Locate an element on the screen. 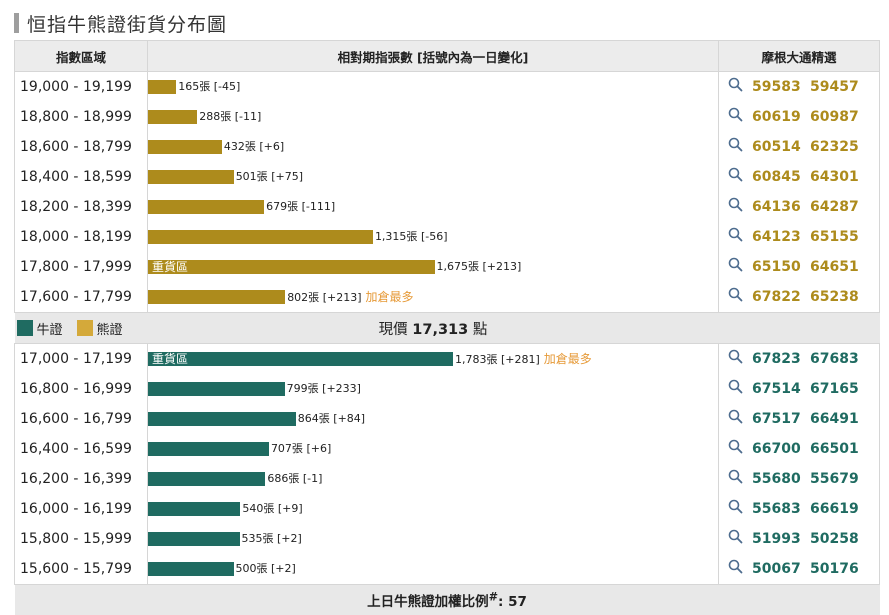  warrant-code-link: 66491 is located at coordinates (834, 419).